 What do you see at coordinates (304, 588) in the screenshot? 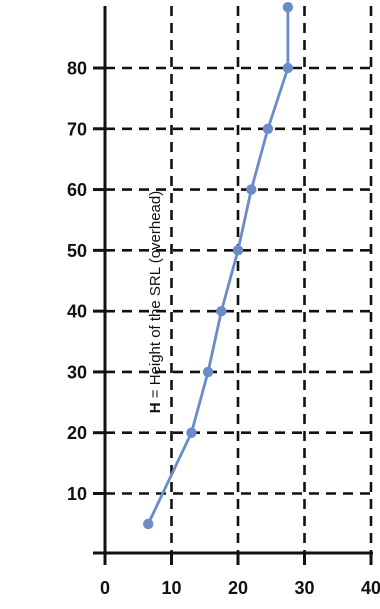
I see `x-tick-label-30: 30` at bounding box center [304, 588].